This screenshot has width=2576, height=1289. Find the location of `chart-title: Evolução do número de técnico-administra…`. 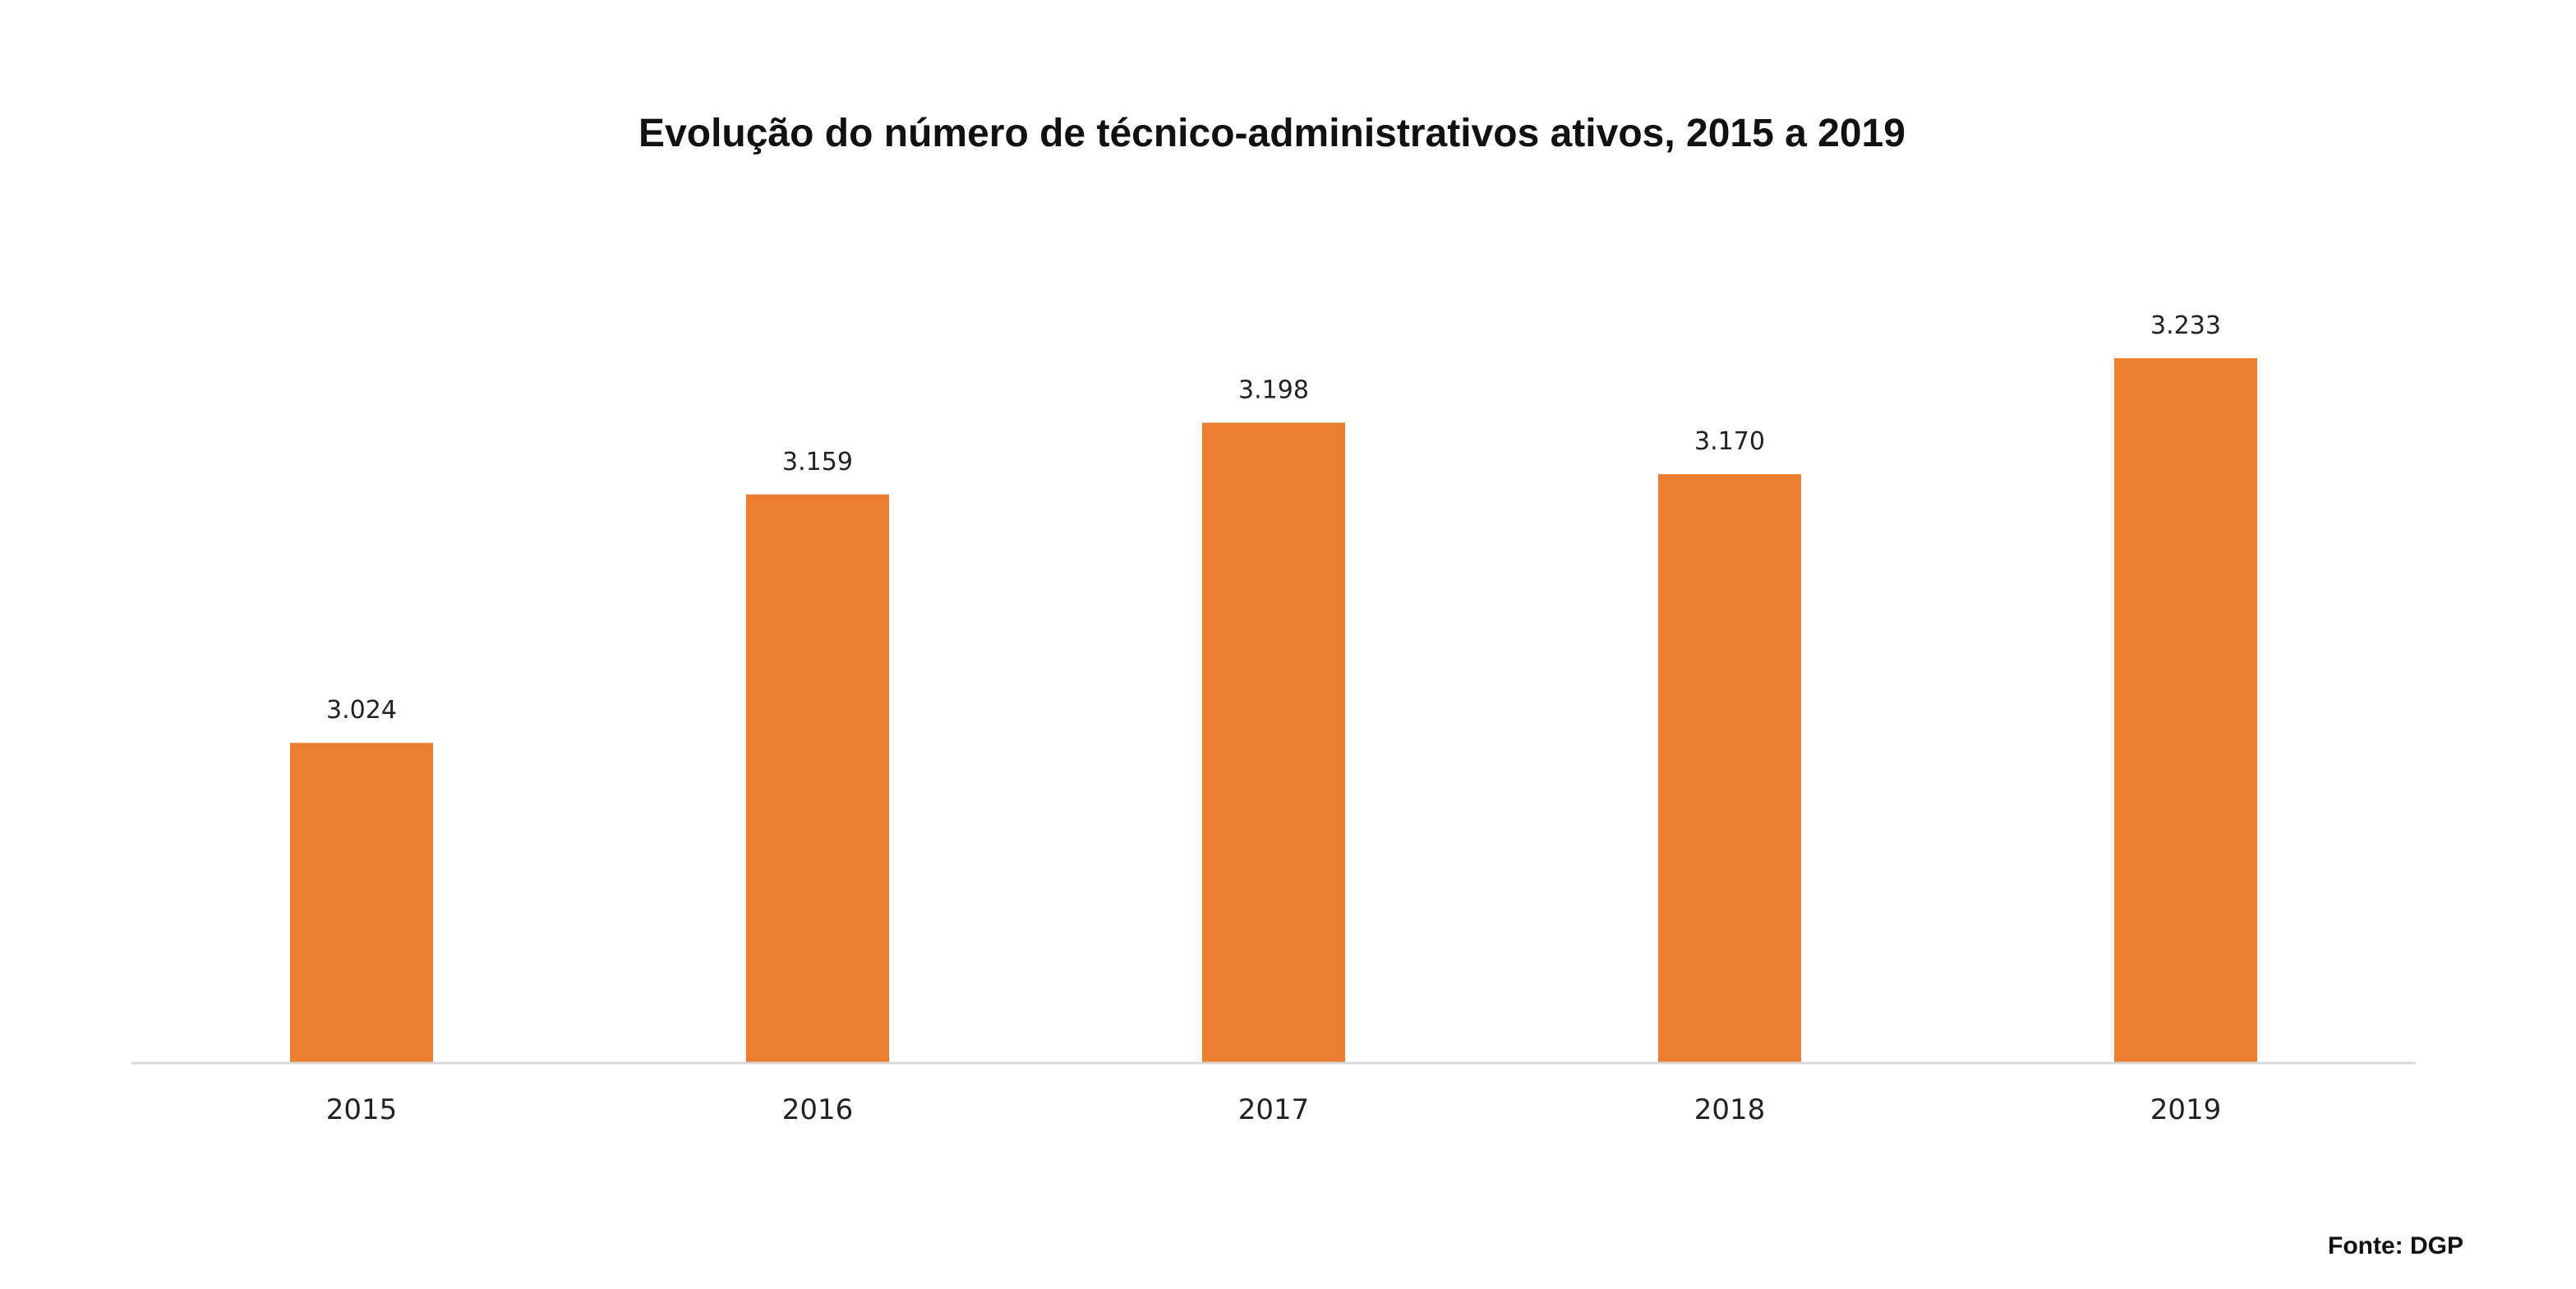

chart-title: Evolução do número de técnico-administra… is located at coordinates (1272, 133).